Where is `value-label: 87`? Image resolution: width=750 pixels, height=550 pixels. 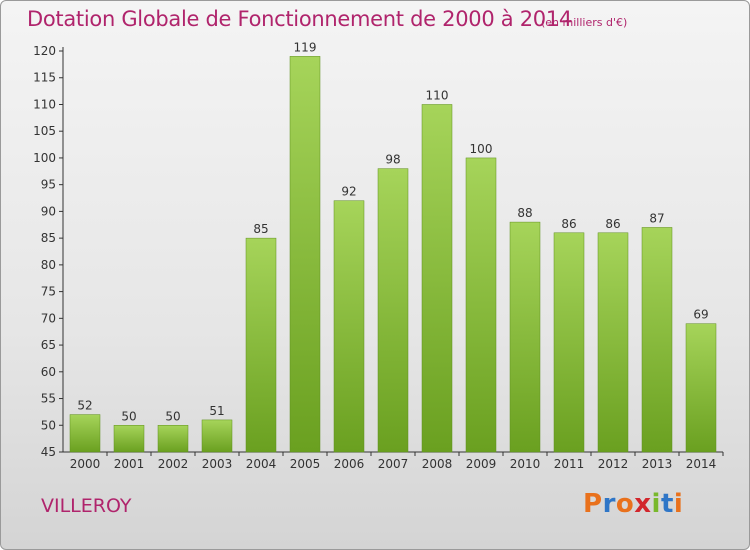
value-label: 87 is located at coordinates (656, 218).